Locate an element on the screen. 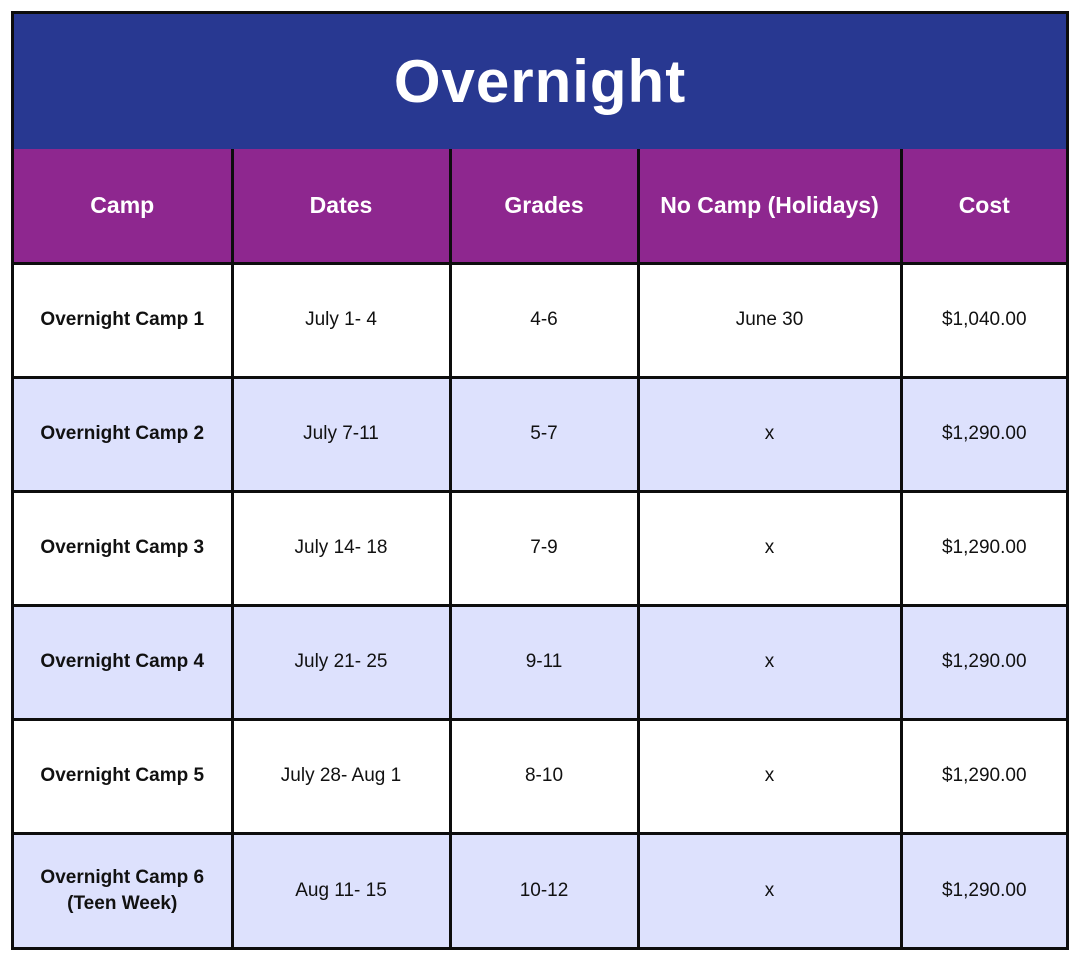  dates-cell: July 21- 25 is located at coordinates (341, 662).